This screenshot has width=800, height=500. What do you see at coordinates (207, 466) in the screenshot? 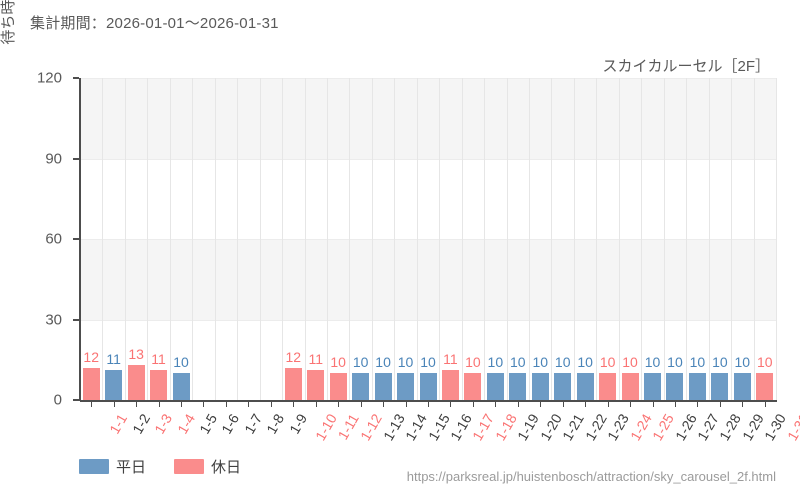
I see `legend-item-holiday: 休日` at bounding box center [207, 466].